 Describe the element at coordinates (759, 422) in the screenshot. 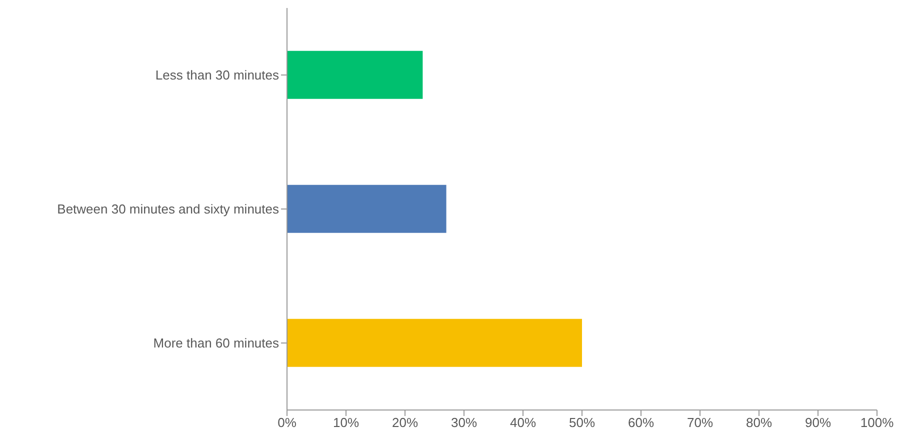

I see `x-tick-label: 80%` at that location.